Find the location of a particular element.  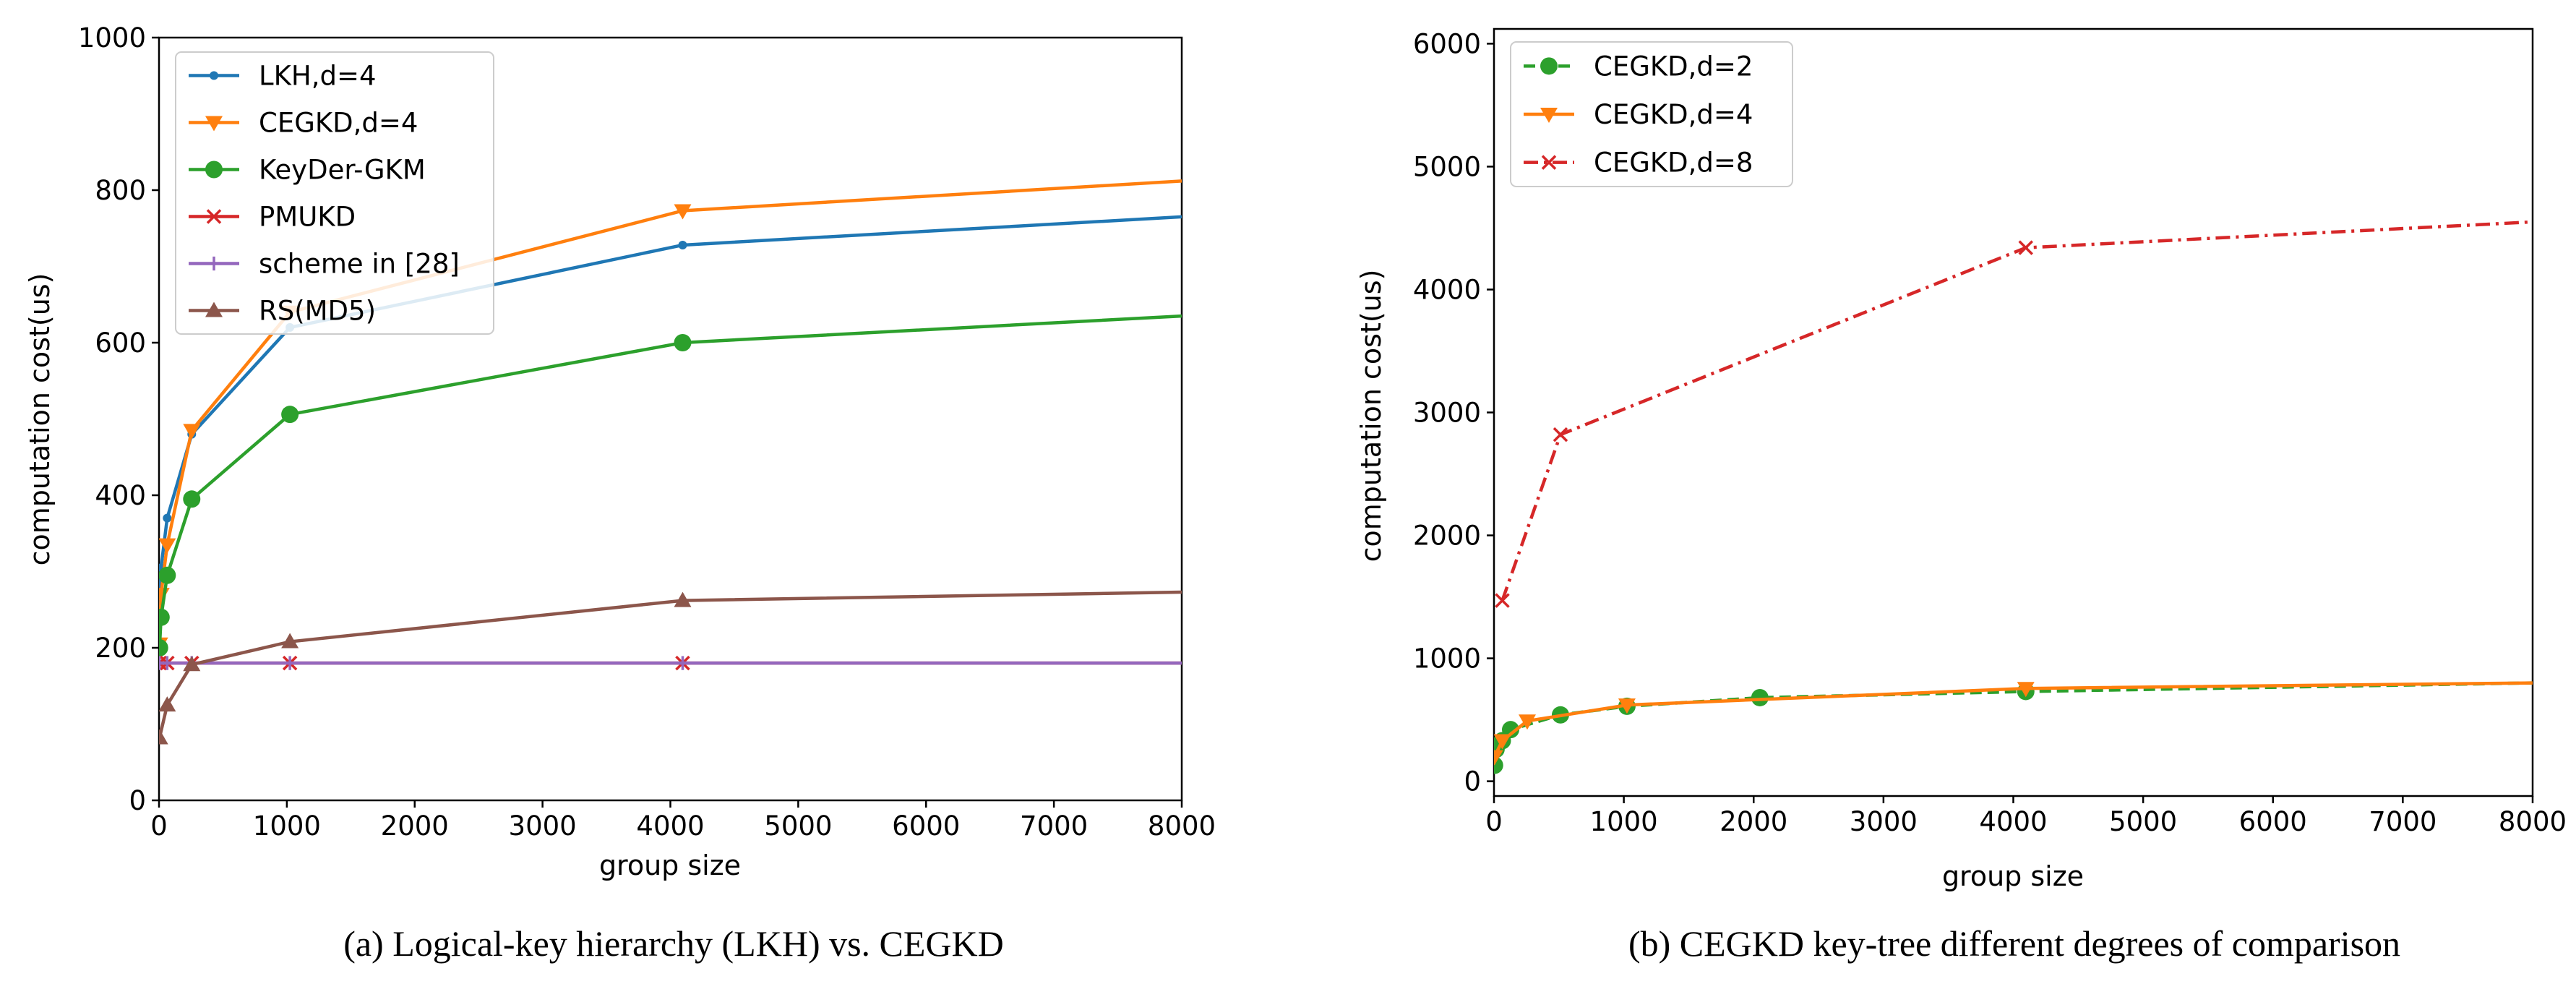

legend-label-scheme-in-28: scheme in [28] is located at coordinates (359, 264).